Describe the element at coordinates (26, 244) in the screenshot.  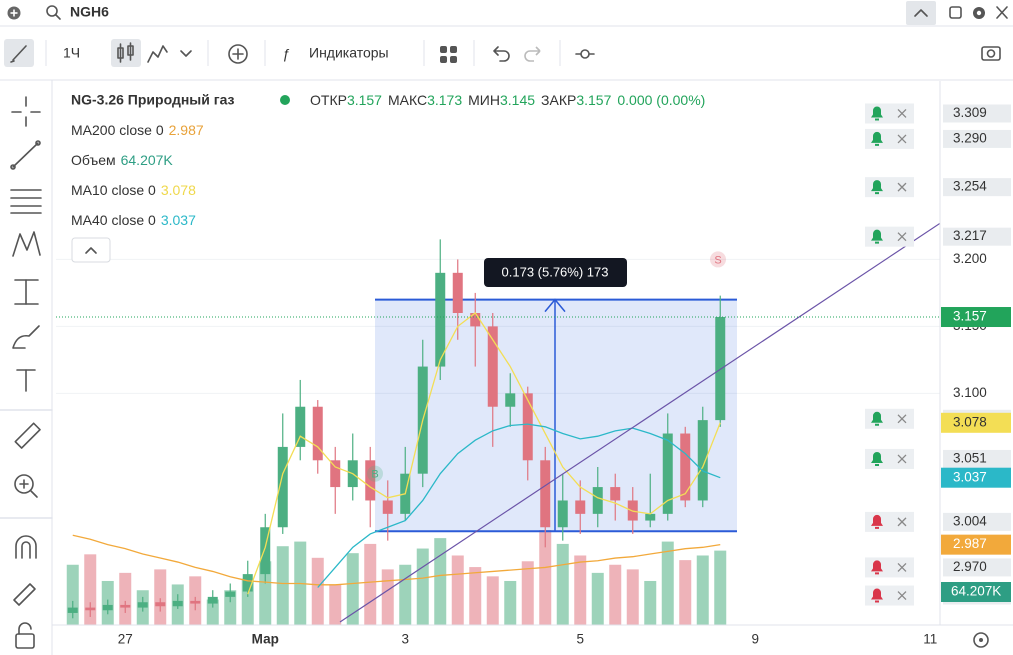
I see `pattern-tool` at that location.